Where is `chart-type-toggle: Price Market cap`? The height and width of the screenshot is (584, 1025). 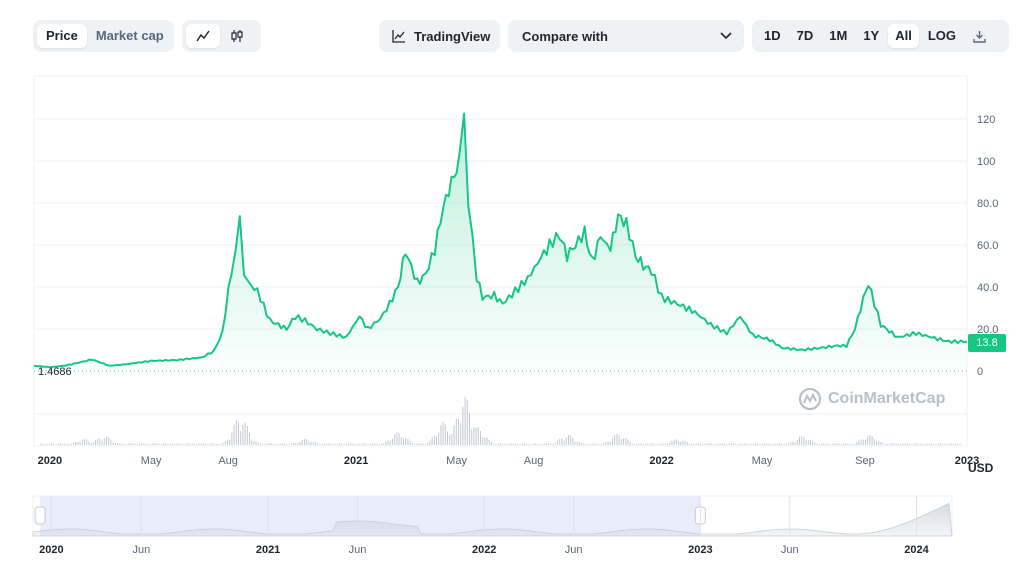
chart-type-toggle: Price Market cap is located at coordinates (103, 36).